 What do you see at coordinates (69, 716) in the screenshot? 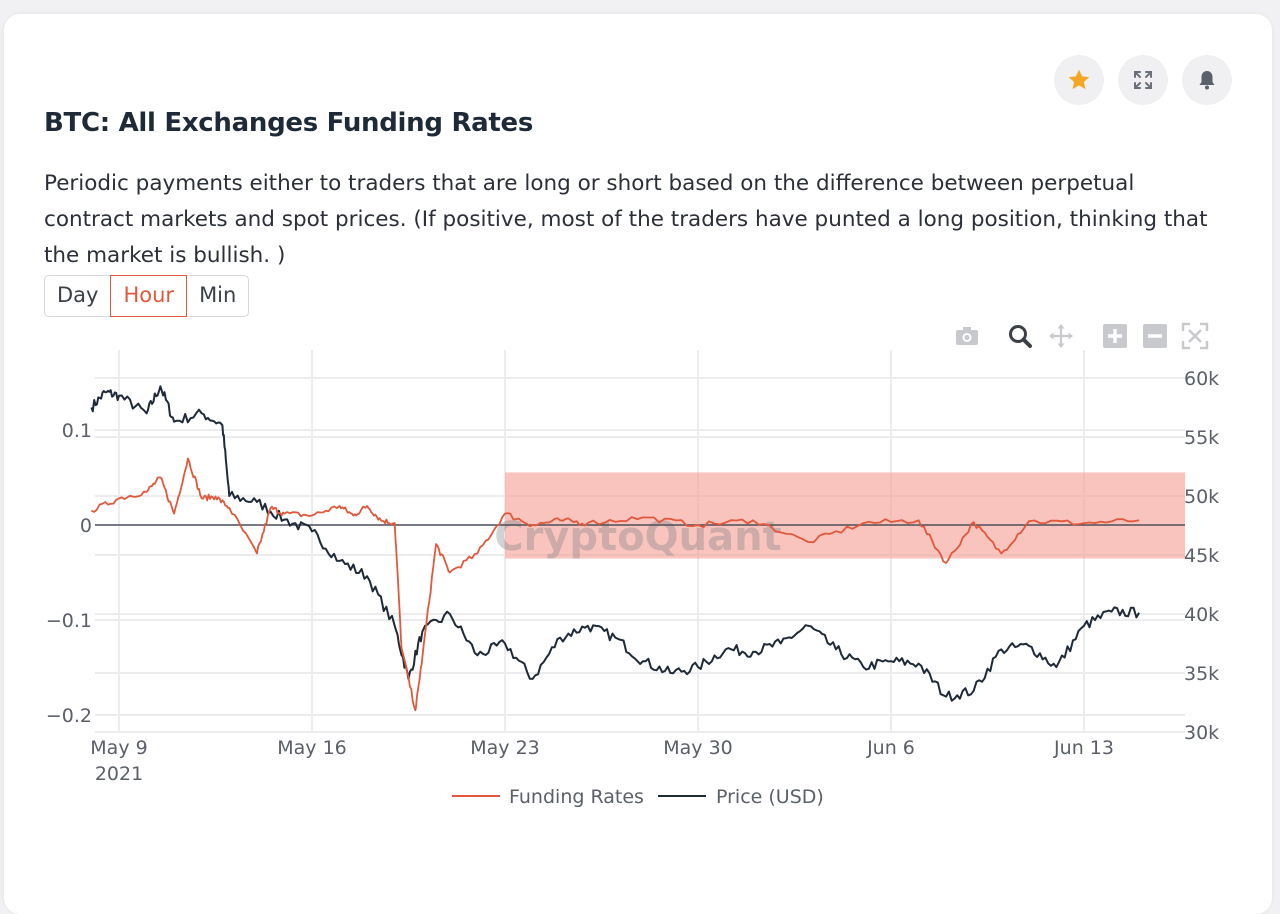
I see `y-left-tick-label: −0.2` at bounding box center [69, 716].